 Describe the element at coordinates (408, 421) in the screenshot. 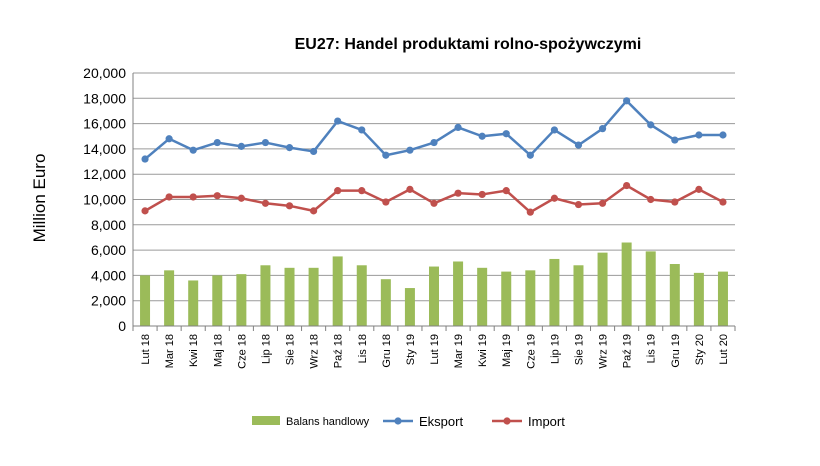

I see `legend: Balans handlowy Eksport Import` at that location.